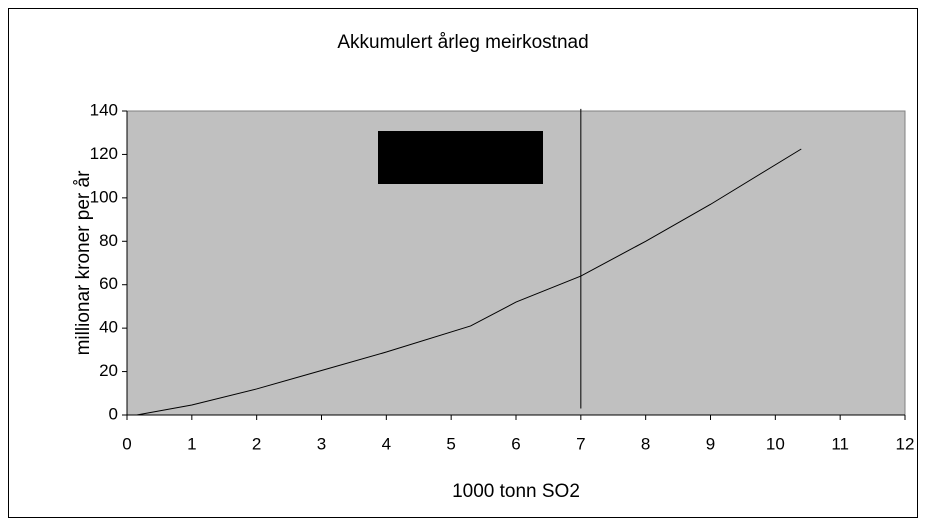  Describe the element at coordinates (580, 443) in the screenshot. I see `x-tick-label: 7` at that location.